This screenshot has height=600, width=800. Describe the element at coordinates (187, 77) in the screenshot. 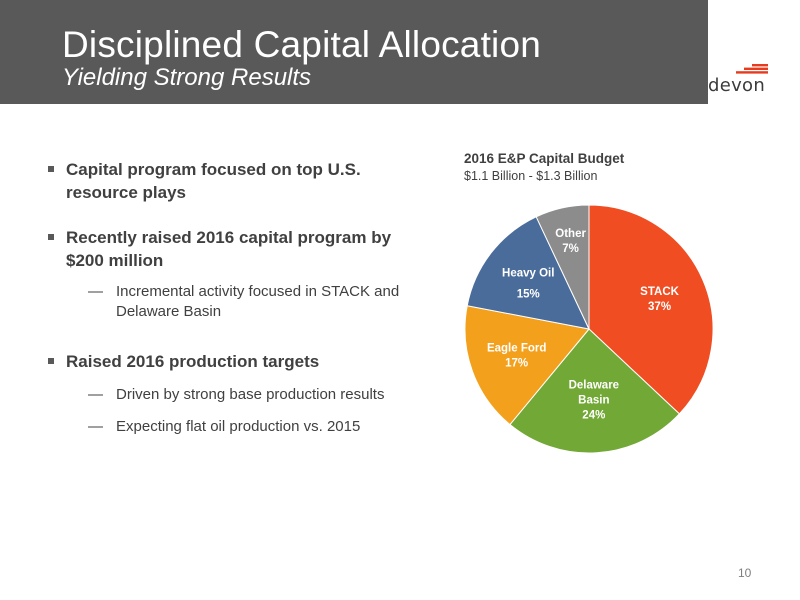

I see `slide-subtitle: Yielding Strong Results` at that location.